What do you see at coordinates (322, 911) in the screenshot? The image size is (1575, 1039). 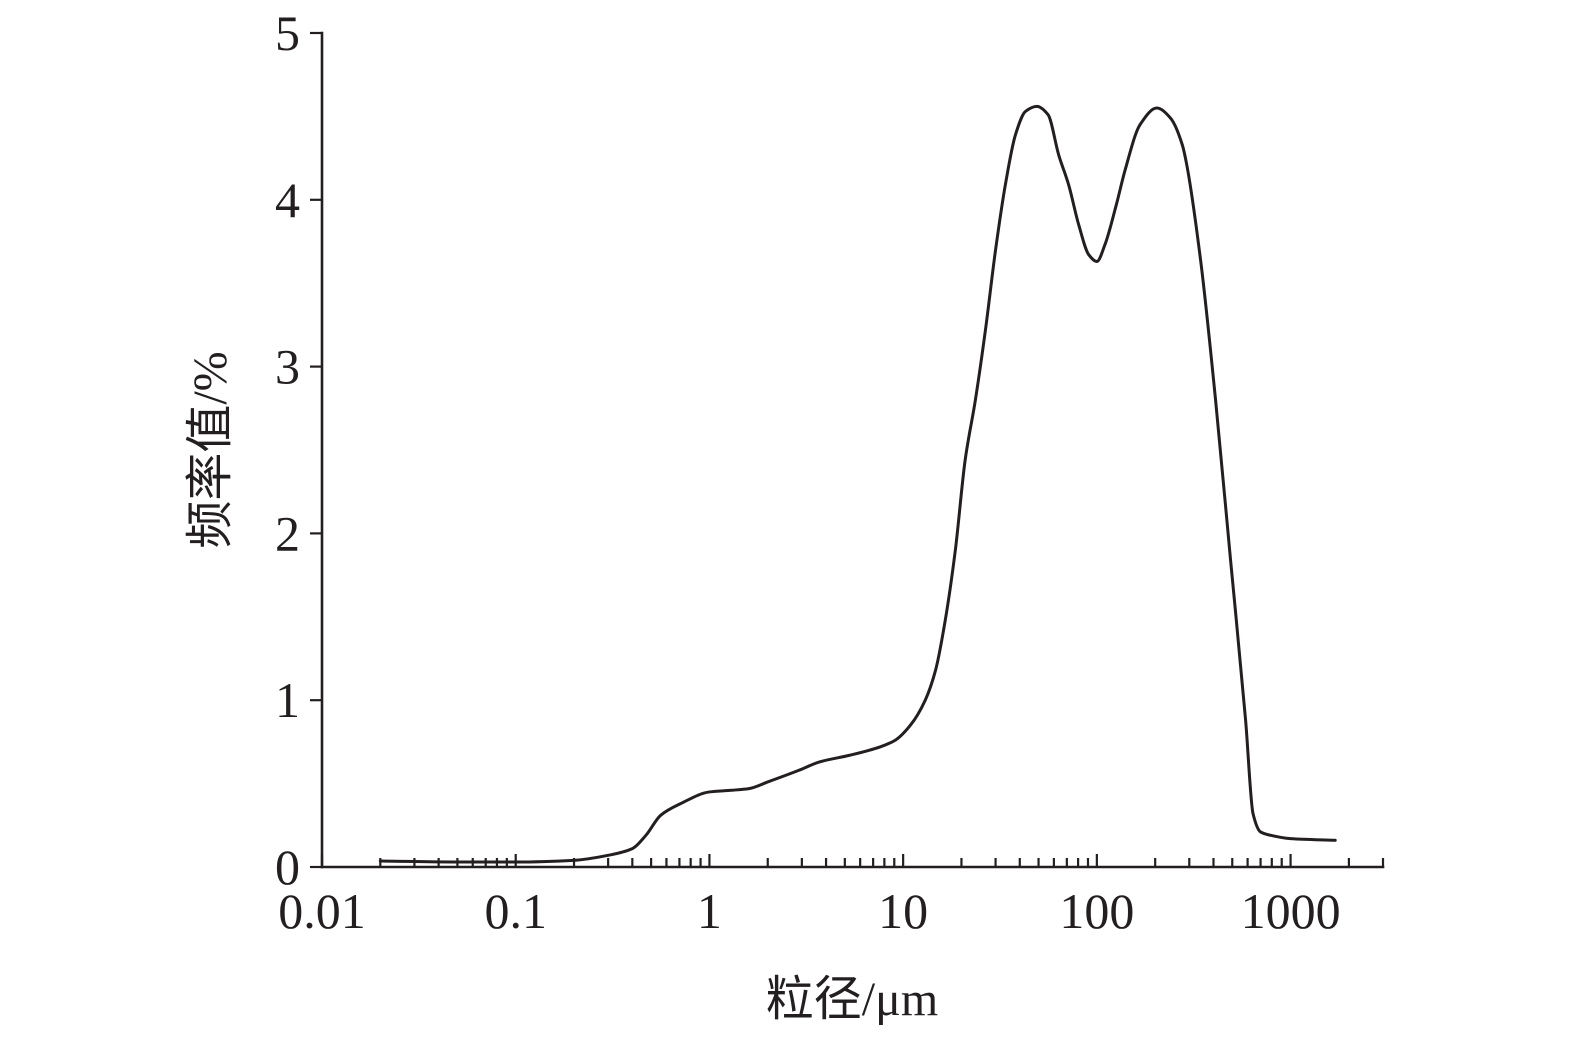 I see `x-tick-label: 0.01` at bounding box center [322, 911].